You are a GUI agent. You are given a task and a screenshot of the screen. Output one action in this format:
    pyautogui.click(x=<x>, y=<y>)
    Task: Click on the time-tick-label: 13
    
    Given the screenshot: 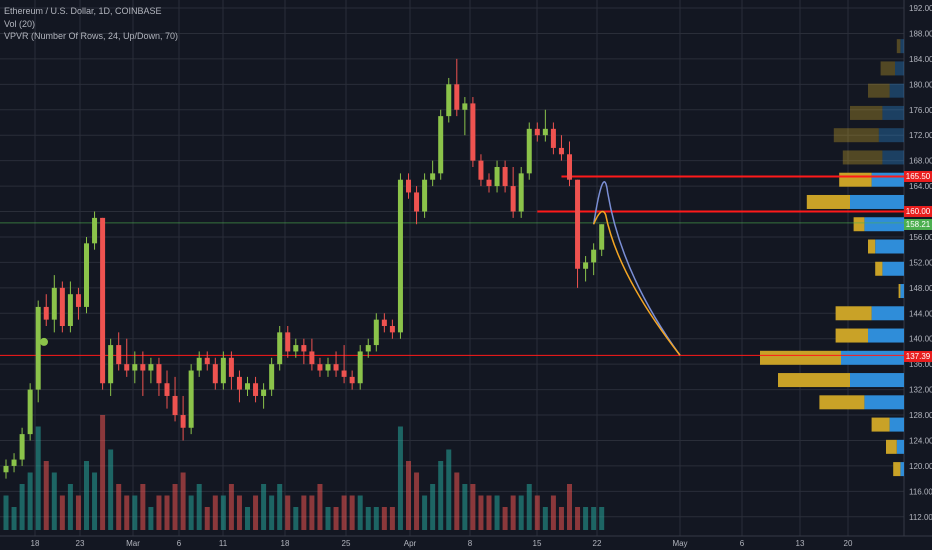 What is the action you would take?
    pyautogui.click(x=800, y=543)
    